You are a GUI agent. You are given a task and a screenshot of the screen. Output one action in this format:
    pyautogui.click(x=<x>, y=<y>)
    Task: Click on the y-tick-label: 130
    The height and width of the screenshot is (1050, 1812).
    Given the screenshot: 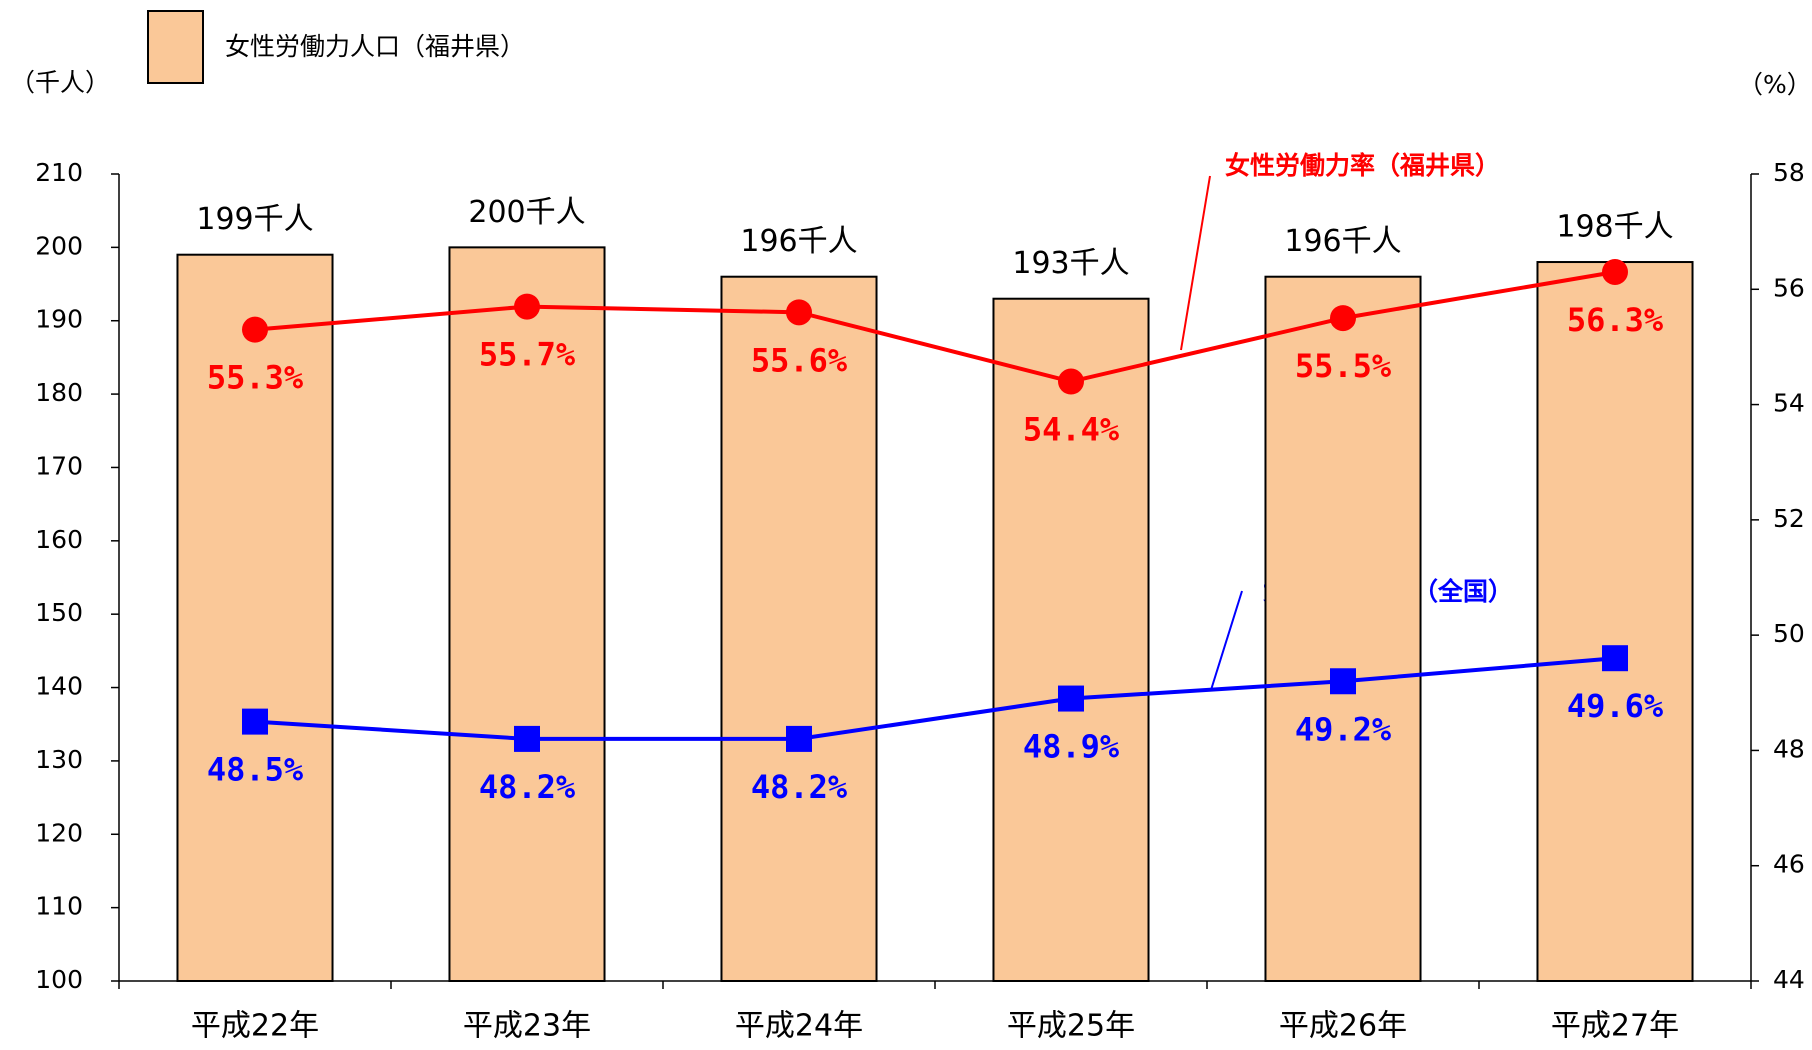 What is the action you would take?
    pyautogui.click(x=59, y=759)
    